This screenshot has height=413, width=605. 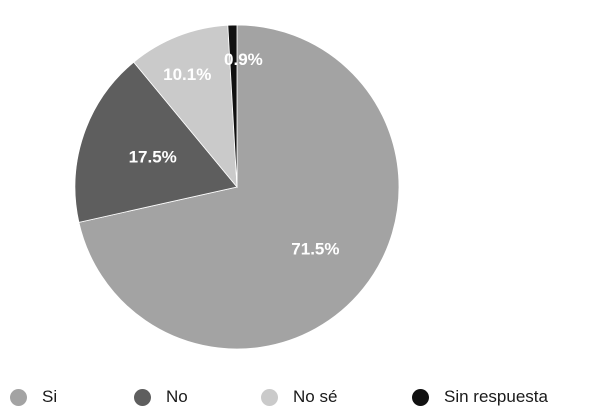 I want to click on legend: Si No No sé Sin respuesta, so click(x=302, y=397).